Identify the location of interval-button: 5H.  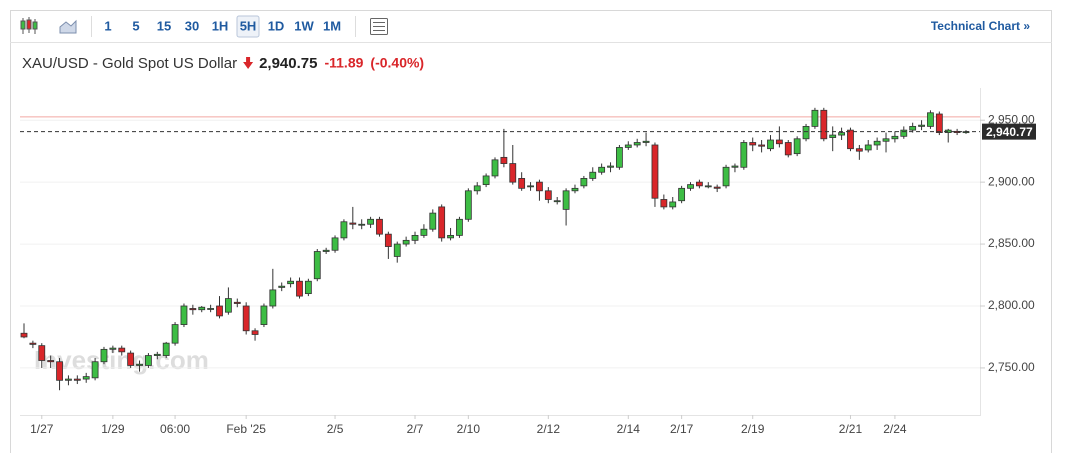
(248, 25).